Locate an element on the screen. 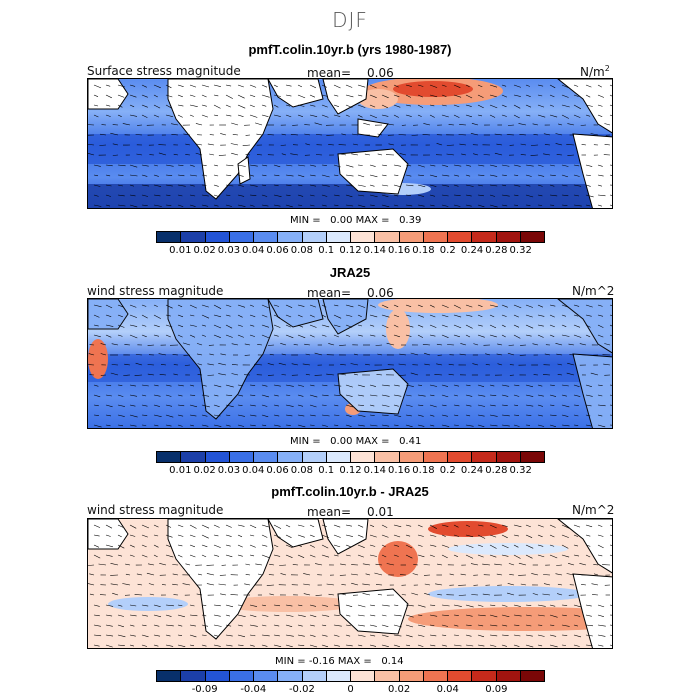  panel-1-max-value: 0.39 is located at coordinates (410, 220).